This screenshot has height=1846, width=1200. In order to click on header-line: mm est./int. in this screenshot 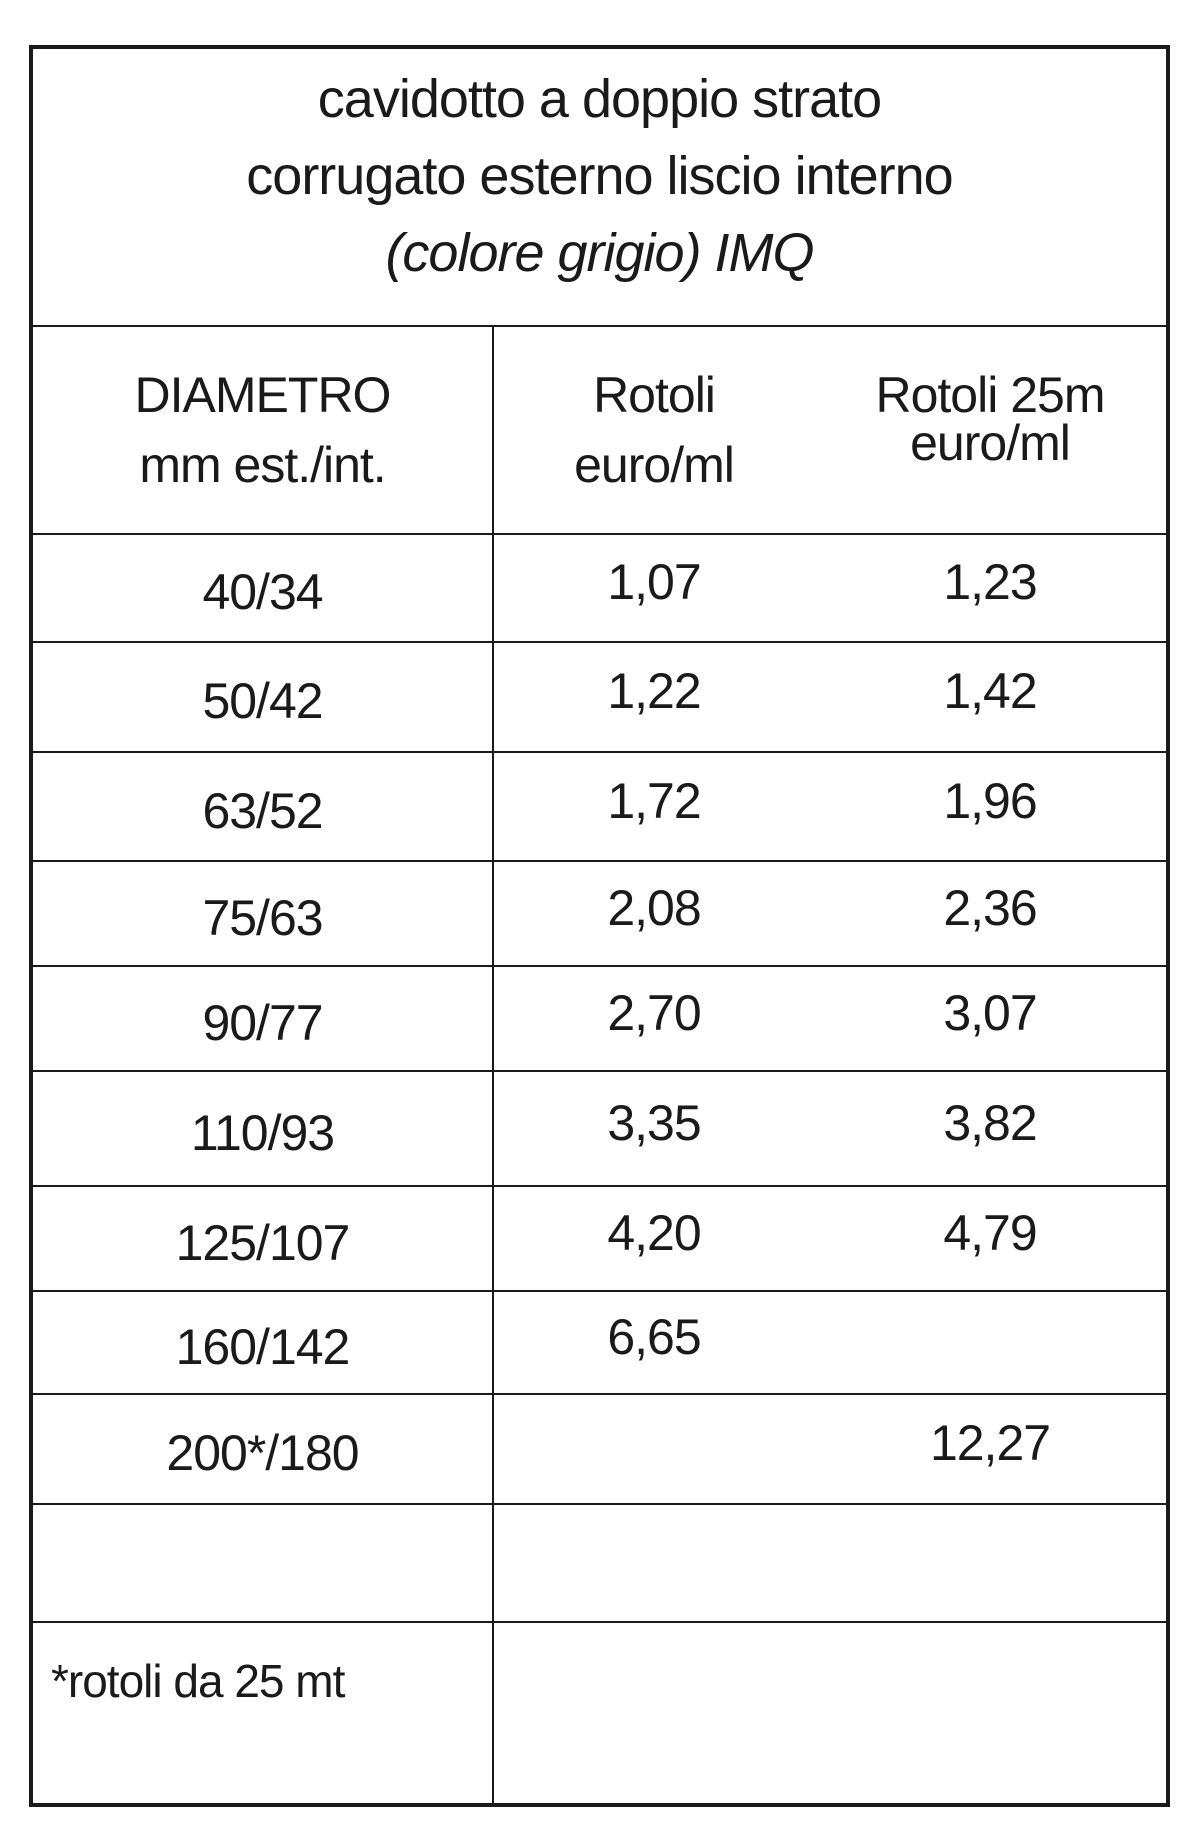, I will do `click(262, 465)`.